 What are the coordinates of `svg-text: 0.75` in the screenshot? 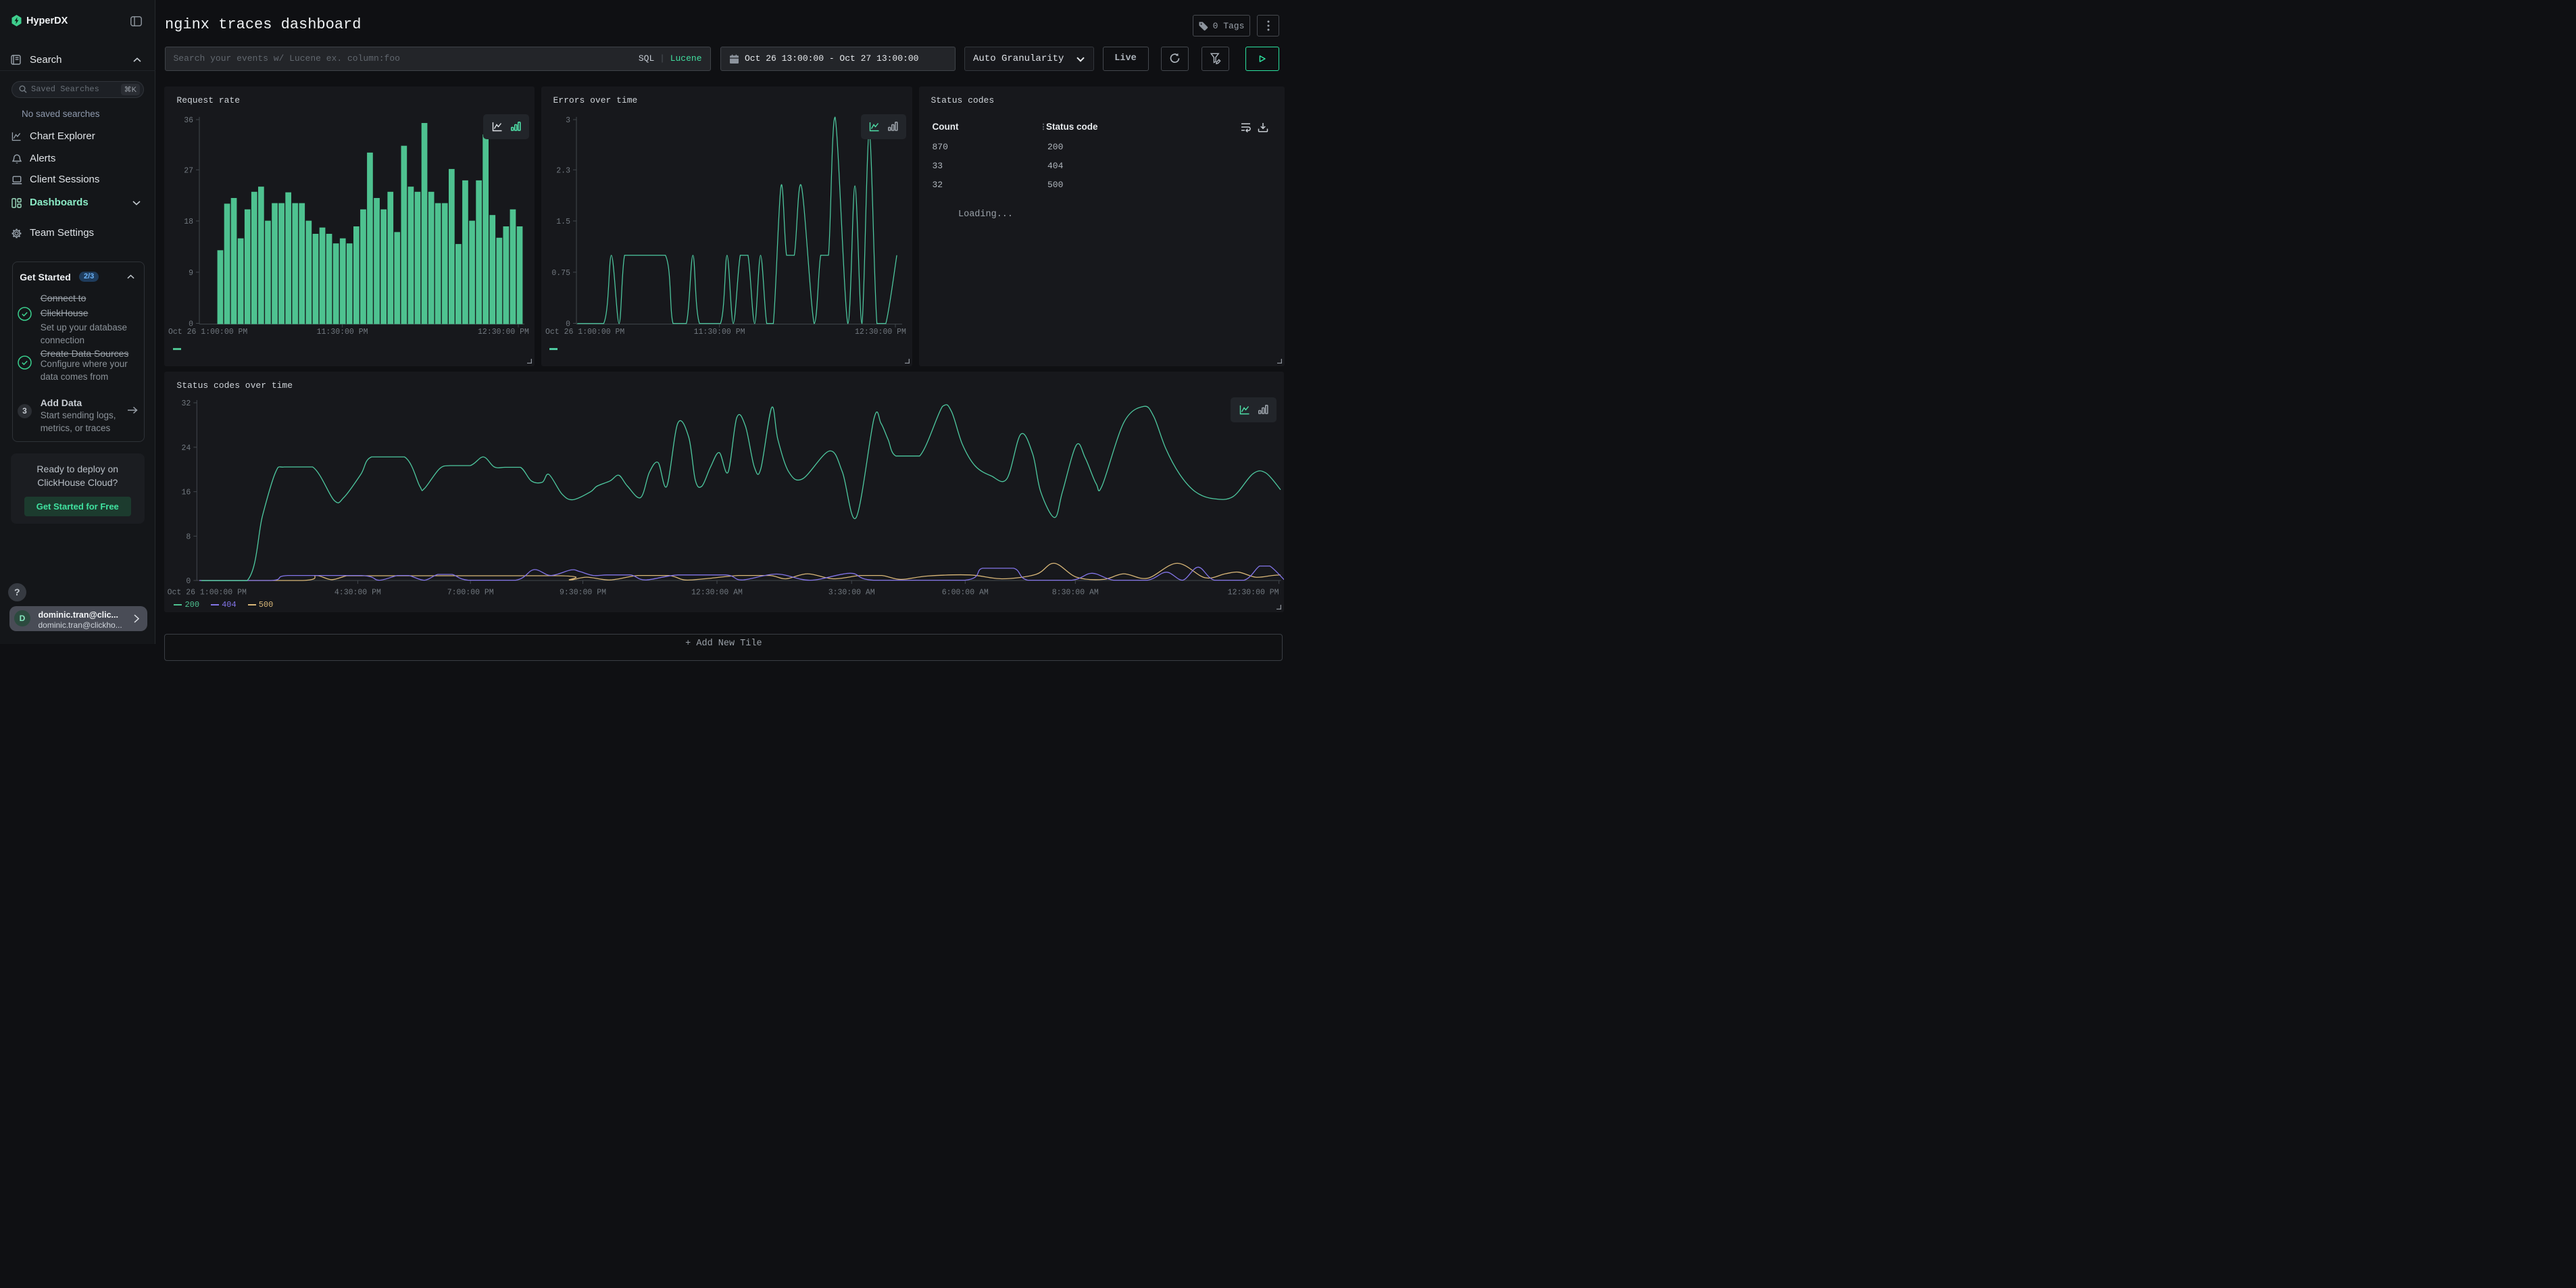 It's located at (561, 274).